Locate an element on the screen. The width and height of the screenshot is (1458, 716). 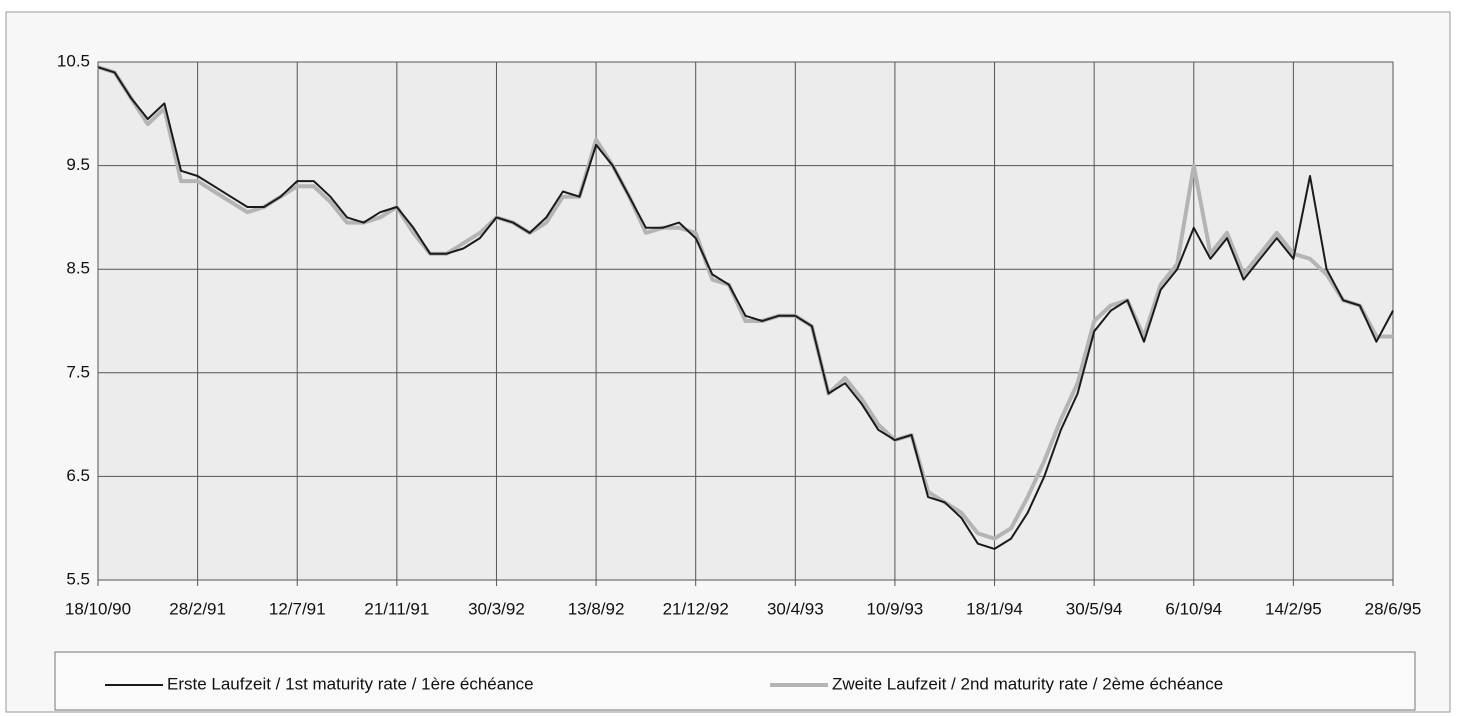
y-tick-label: 6.5 is located at coordinates (78, 475).